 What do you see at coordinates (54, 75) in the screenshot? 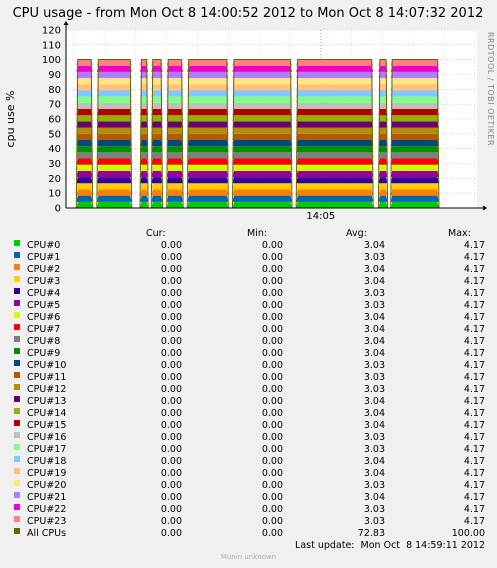
I see `y-tick-label: 90` at bounding box center [54, 75].